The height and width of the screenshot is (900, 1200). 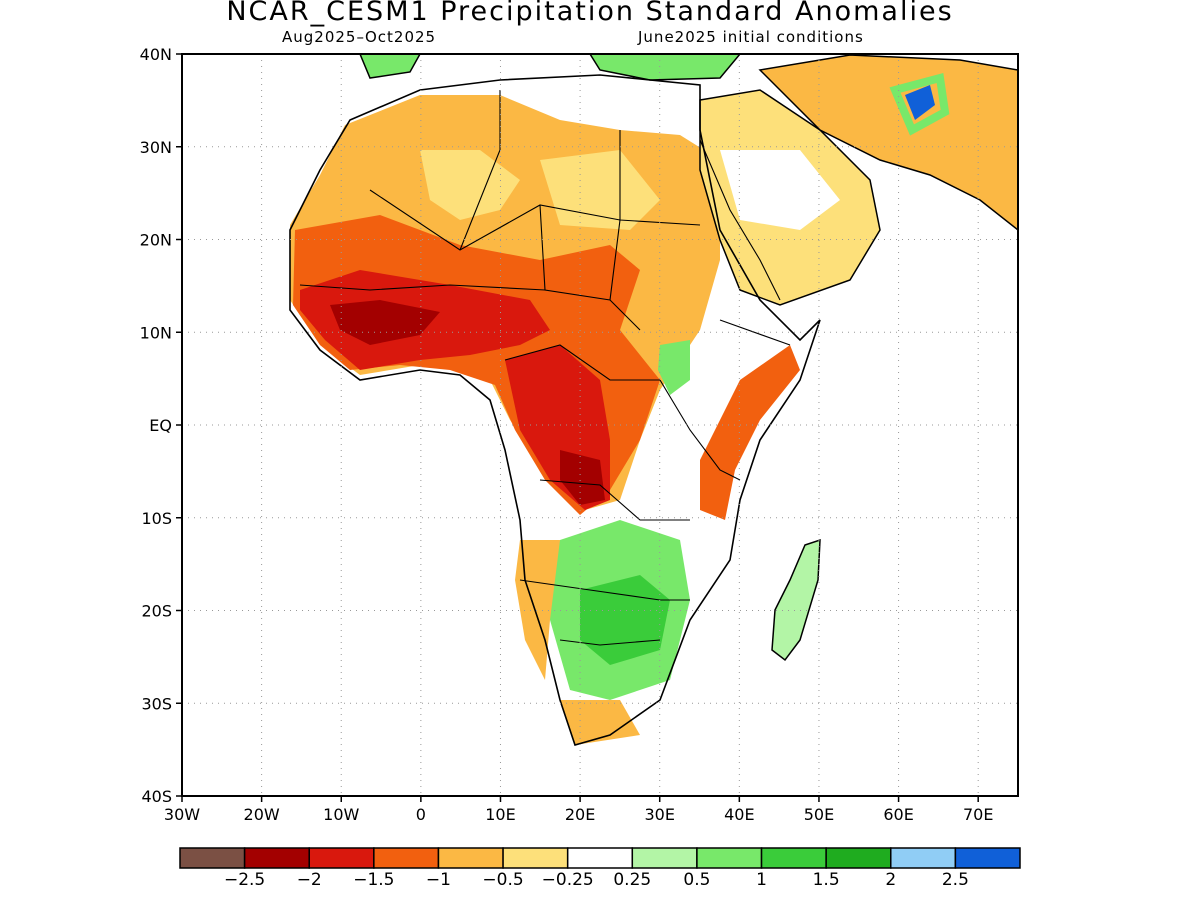 What do you see at coordinates (244, 880) in the screenshot?
I see `colorbar-label: −2.5` at bounding box center [244, 880].